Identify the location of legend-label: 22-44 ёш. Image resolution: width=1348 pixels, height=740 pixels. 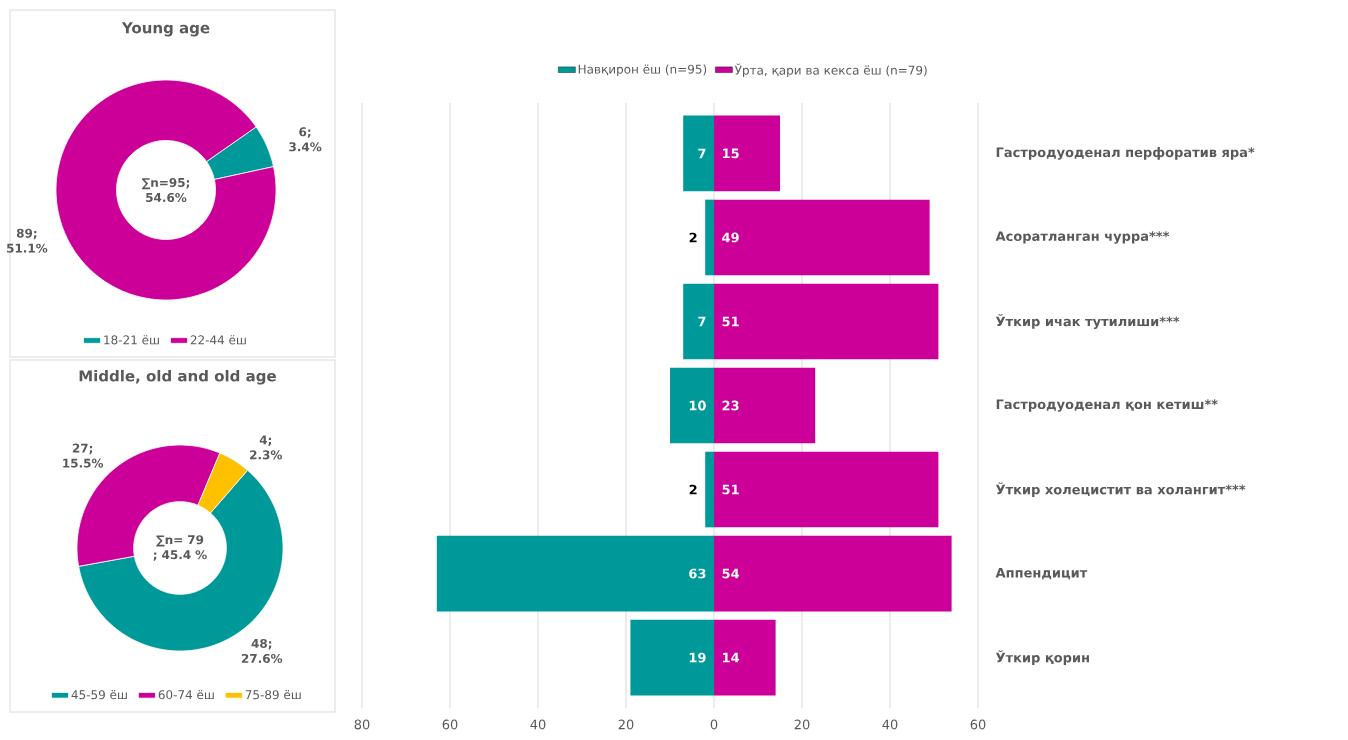
(218, 340).